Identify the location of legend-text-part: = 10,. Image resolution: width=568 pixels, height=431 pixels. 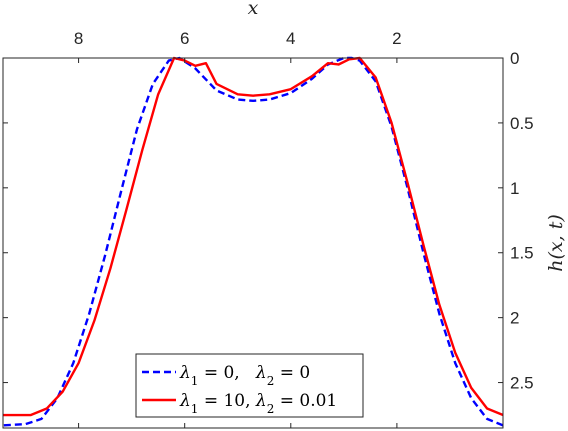
(227, 401).